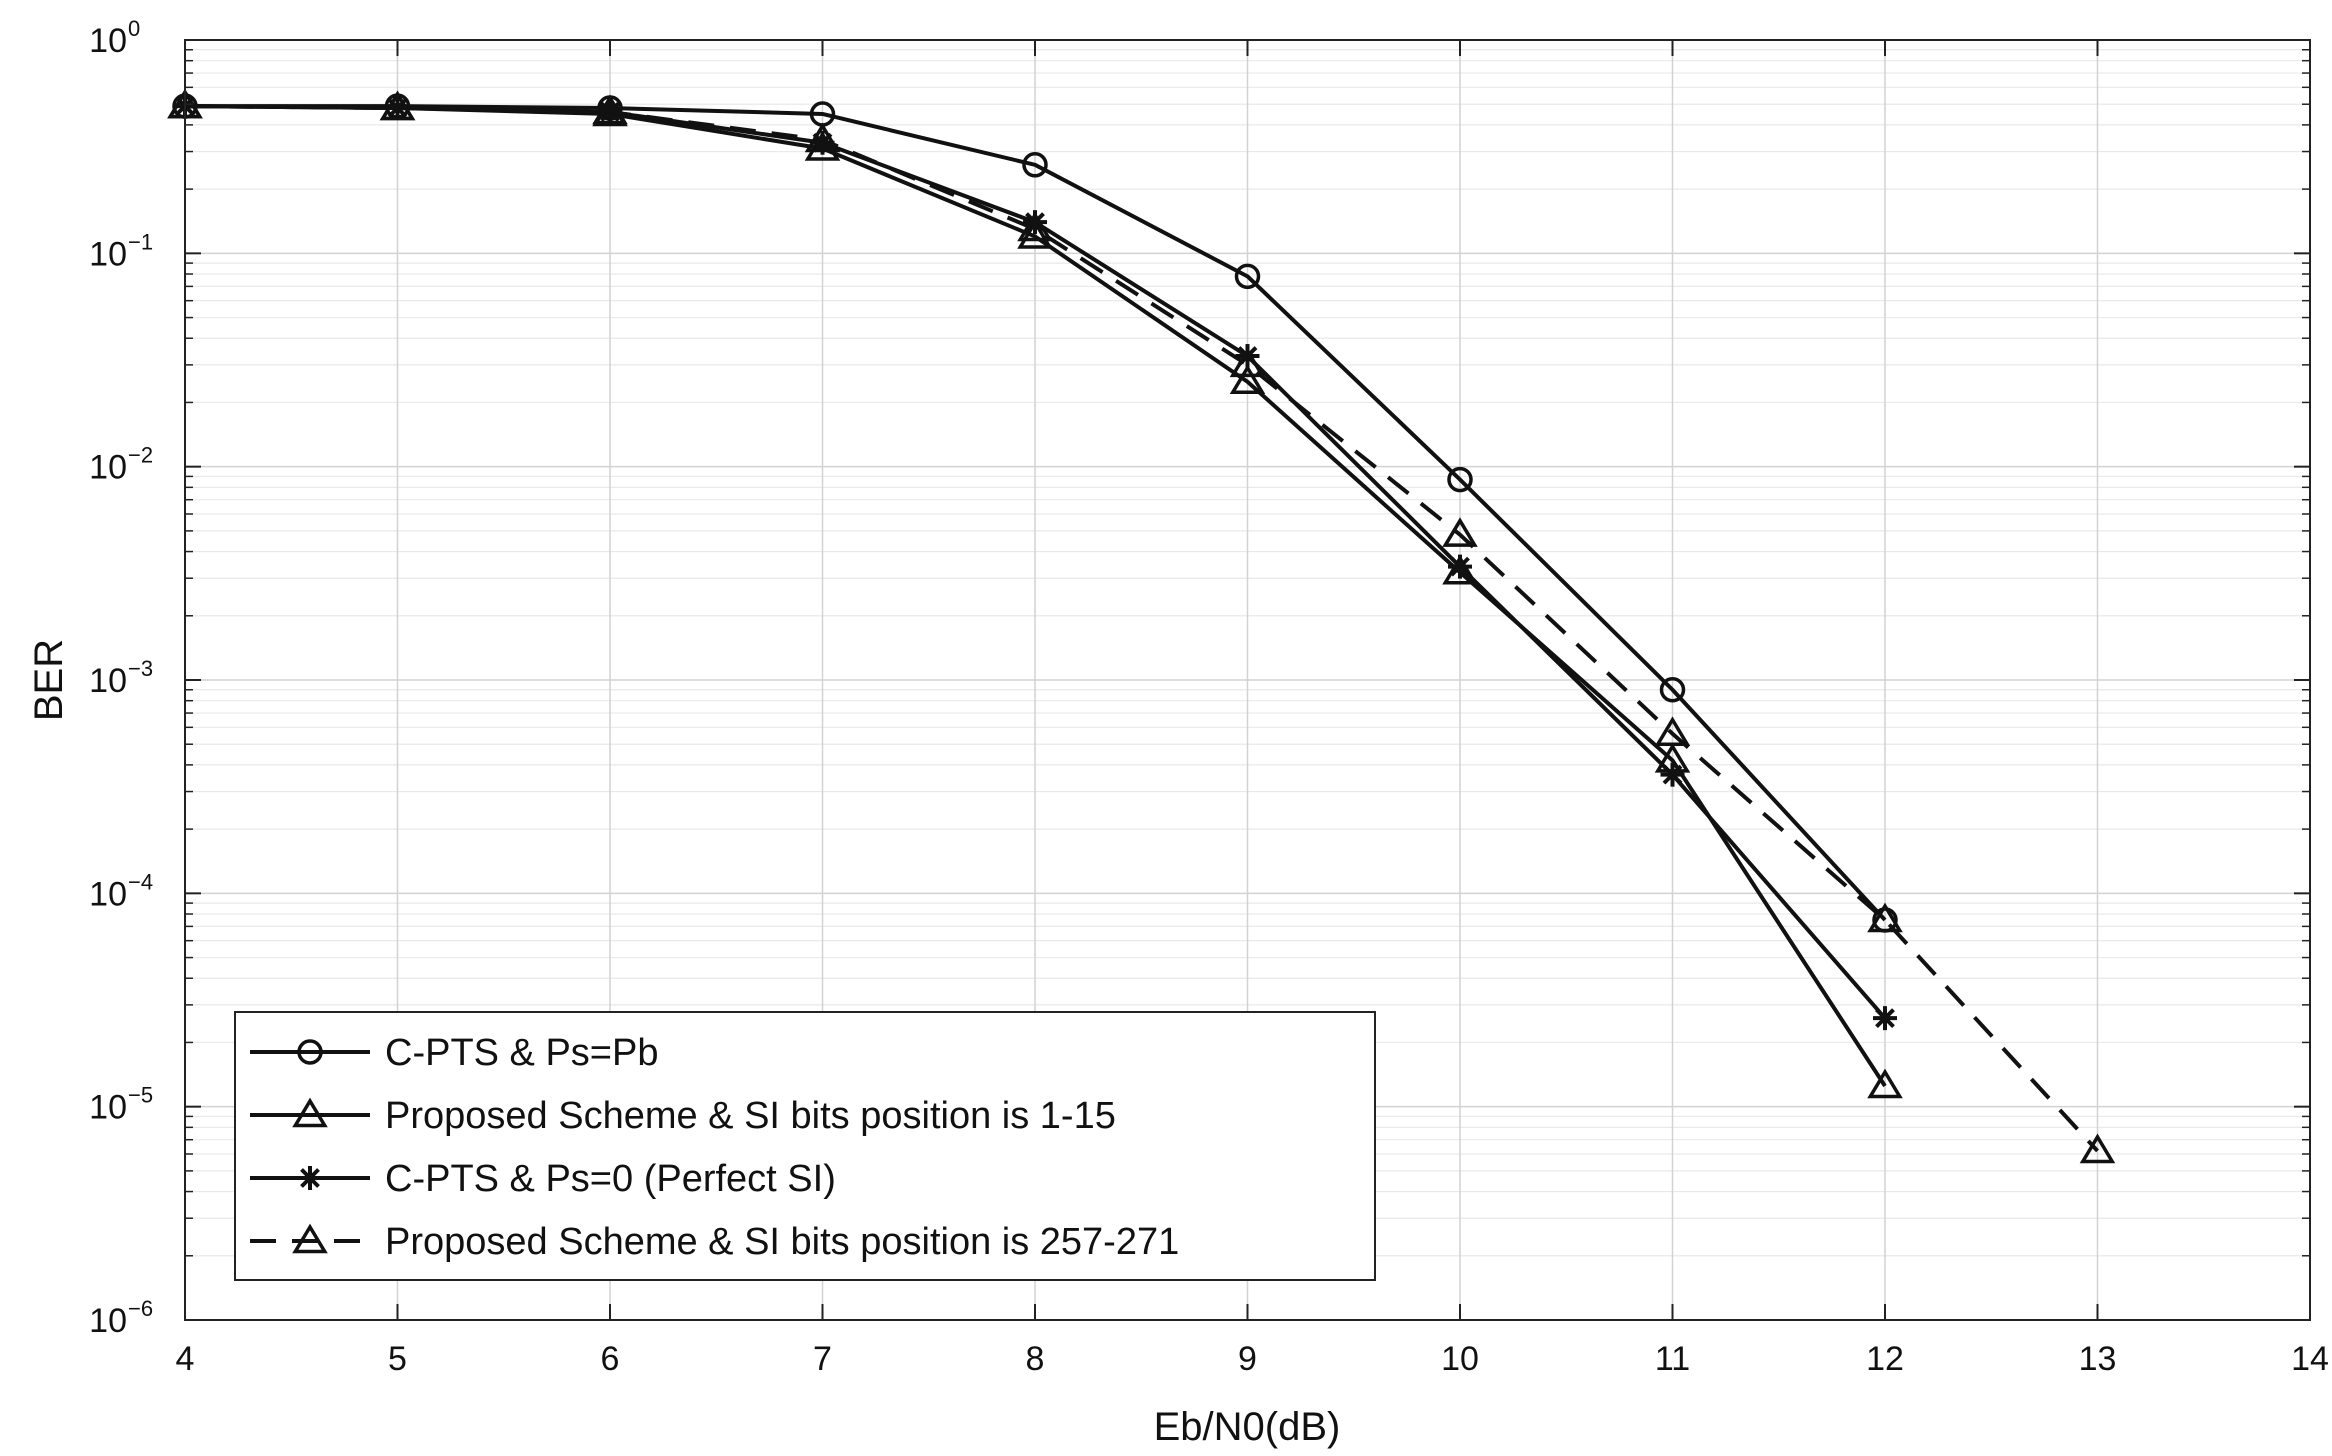  What do you see at coordinates (140, 241) in the screenshot?
I see `y-tick-exponent: −1` at bounding box center [140, 241].